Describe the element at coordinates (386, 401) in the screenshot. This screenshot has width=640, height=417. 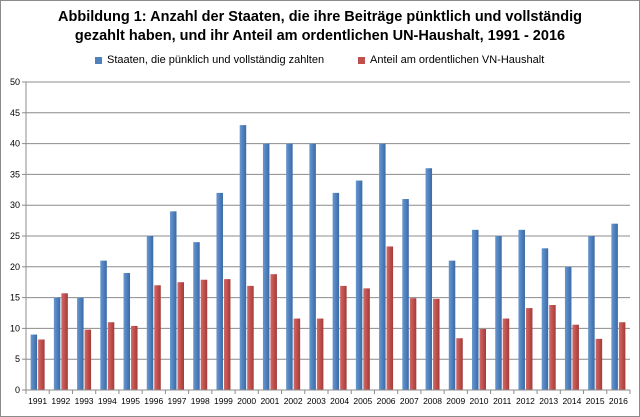
I see `x-tick-label: 2006` at that location.